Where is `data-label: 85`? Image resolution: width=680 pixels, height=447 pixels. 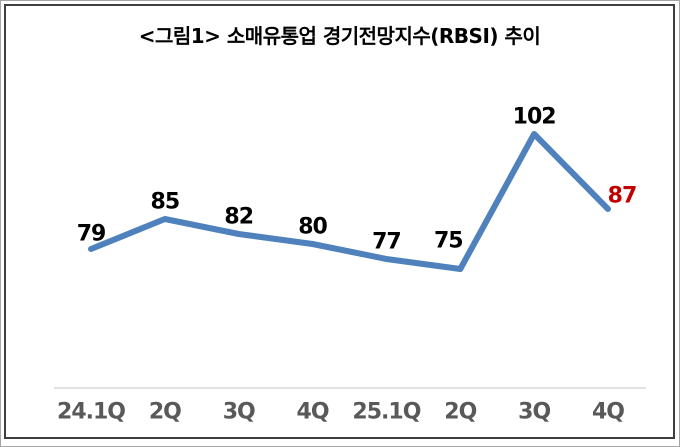
data-label: 85 is located at coordinates (165, 202).